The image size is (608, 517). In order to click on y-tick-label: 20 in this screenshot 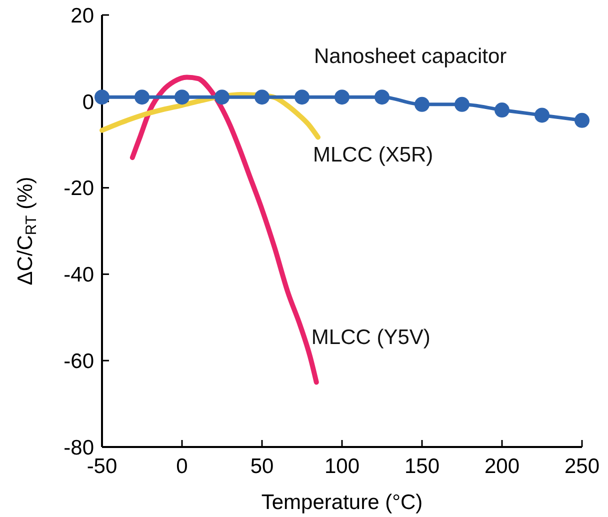, I will do `click(82, 16)`.